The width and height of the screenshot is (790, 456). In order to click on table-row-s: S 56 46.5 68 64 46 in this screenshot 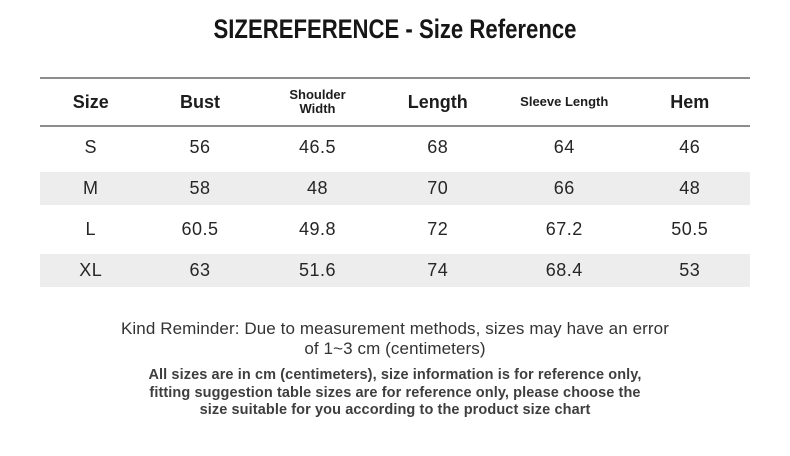, I will do `click(395, 147)`.